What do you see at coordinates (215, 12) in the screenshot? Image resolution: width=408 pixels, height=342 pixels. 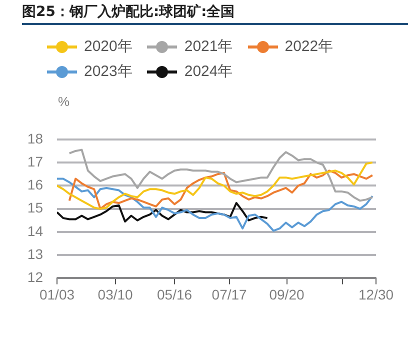 I see `chart-title: 图25：钢厂入炉配比:球团矿:全国` at bounding box center [215, 12].